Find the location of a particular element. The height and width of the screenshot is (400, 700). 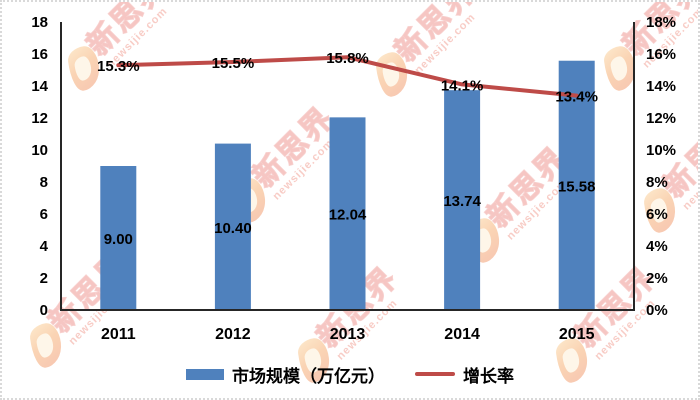

left-axis-tick: 2 is located at coordinates (44, 278).